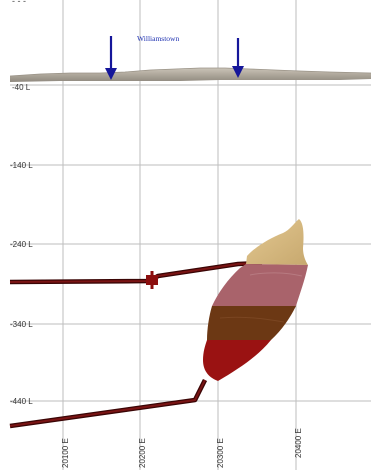 Image resolution: width=371 pixels, height=470 pixels. What do you see at coordinates (298, 443) in the screenshot?
I see `easting-label-20400E: 20400 E` at bounding box center [298, 443].